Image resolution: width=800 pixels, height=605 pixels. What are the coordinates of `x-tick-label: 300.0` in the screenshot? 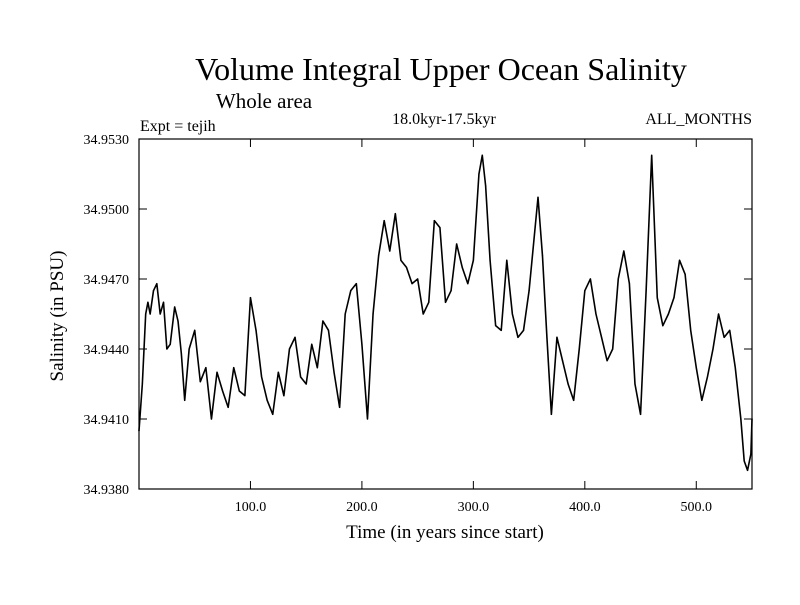 It's located at (474, 507).